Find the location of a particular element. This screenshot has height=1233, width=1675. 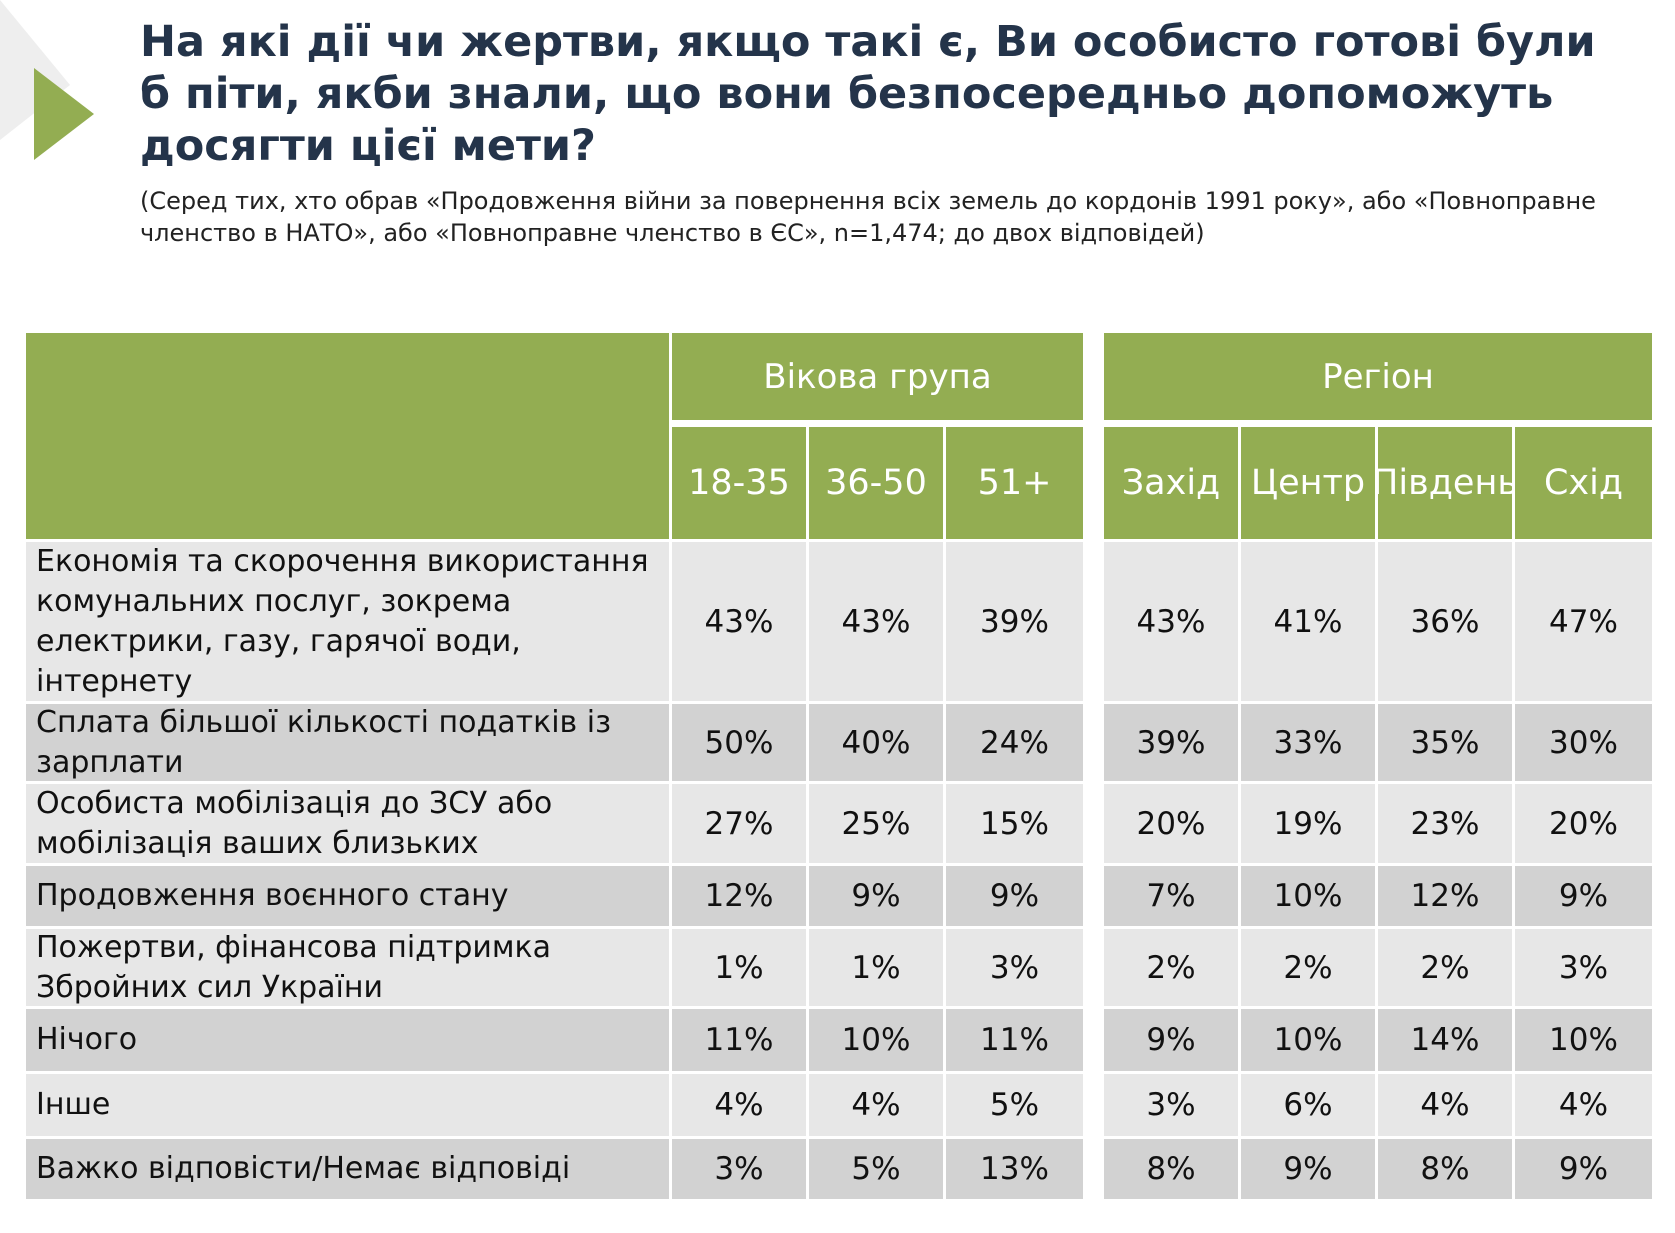

value-cell: 50% is located at coordinates (740, 741).